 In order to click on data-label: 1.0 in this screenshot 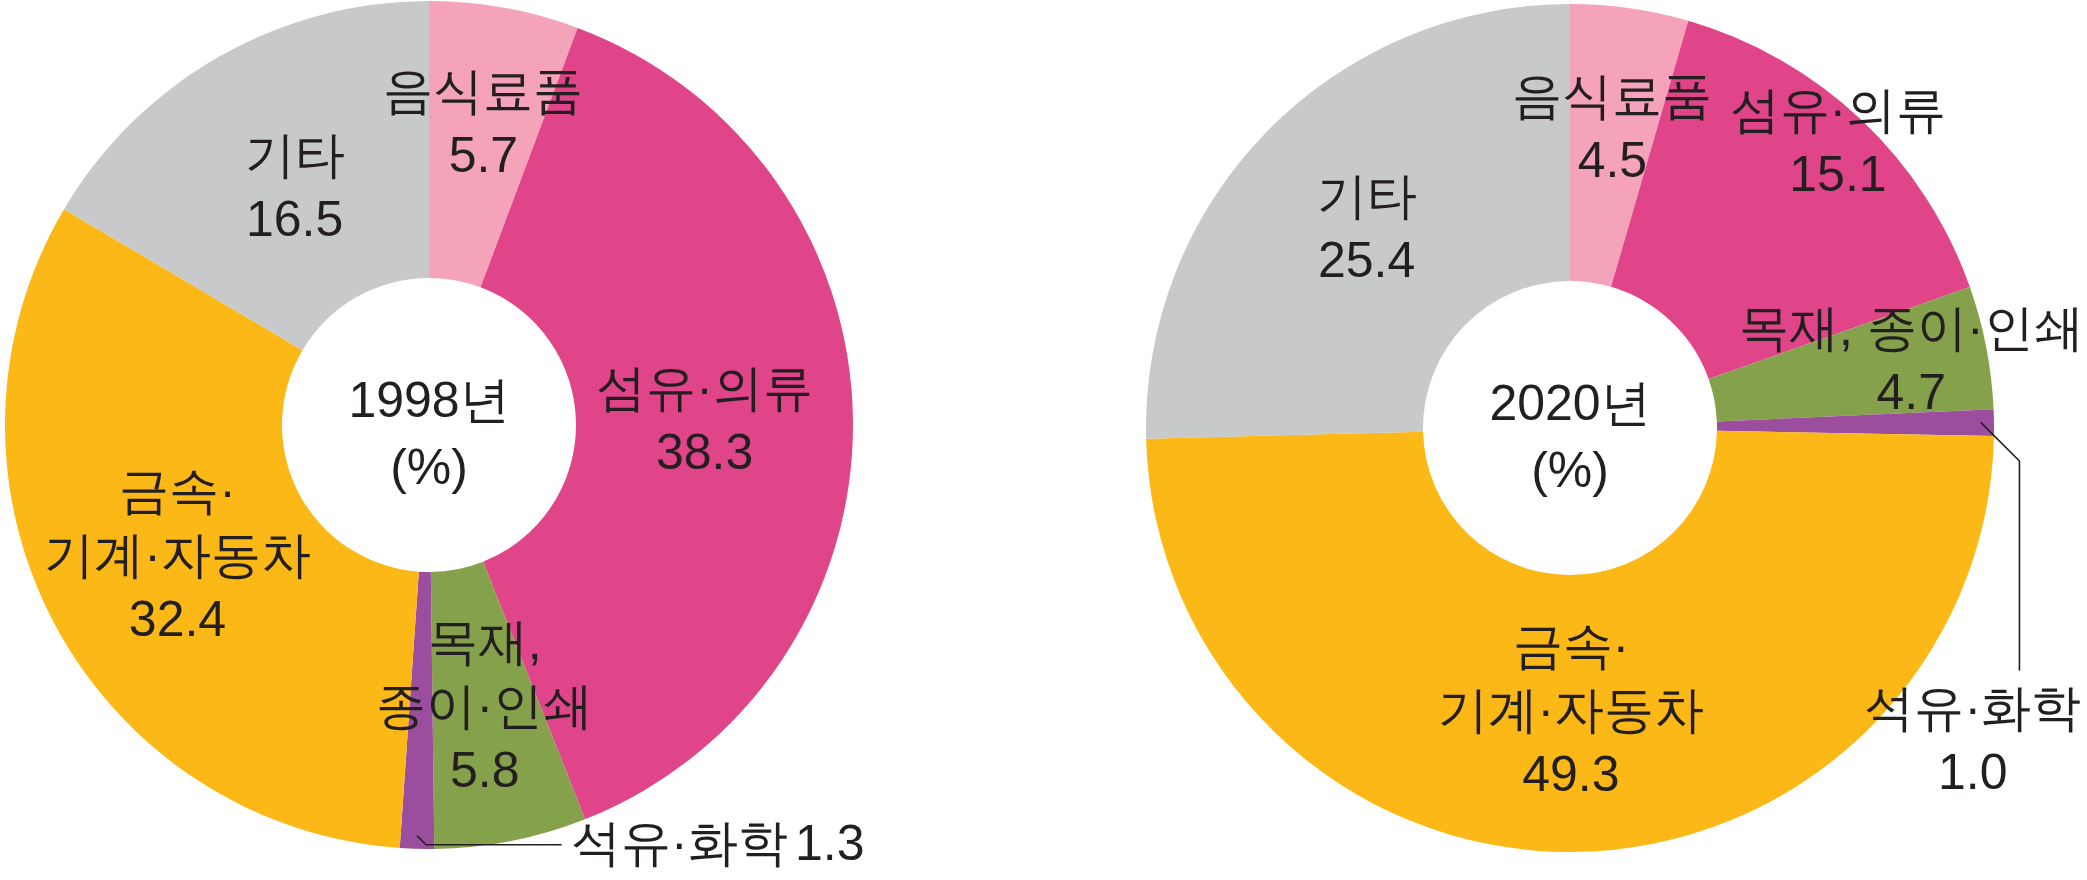, I will do `click(1973, 771)`.